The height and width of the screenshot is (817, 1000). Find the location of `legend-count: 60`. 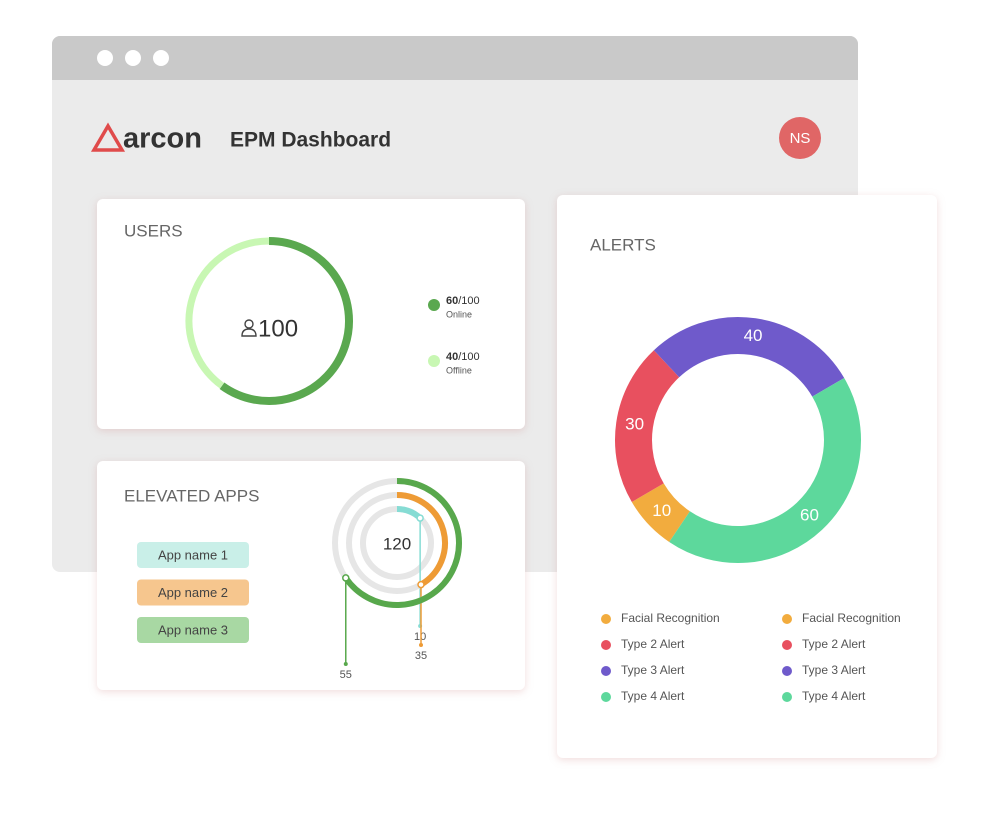

legend-count: 60 is located at coordinates (452, 301).